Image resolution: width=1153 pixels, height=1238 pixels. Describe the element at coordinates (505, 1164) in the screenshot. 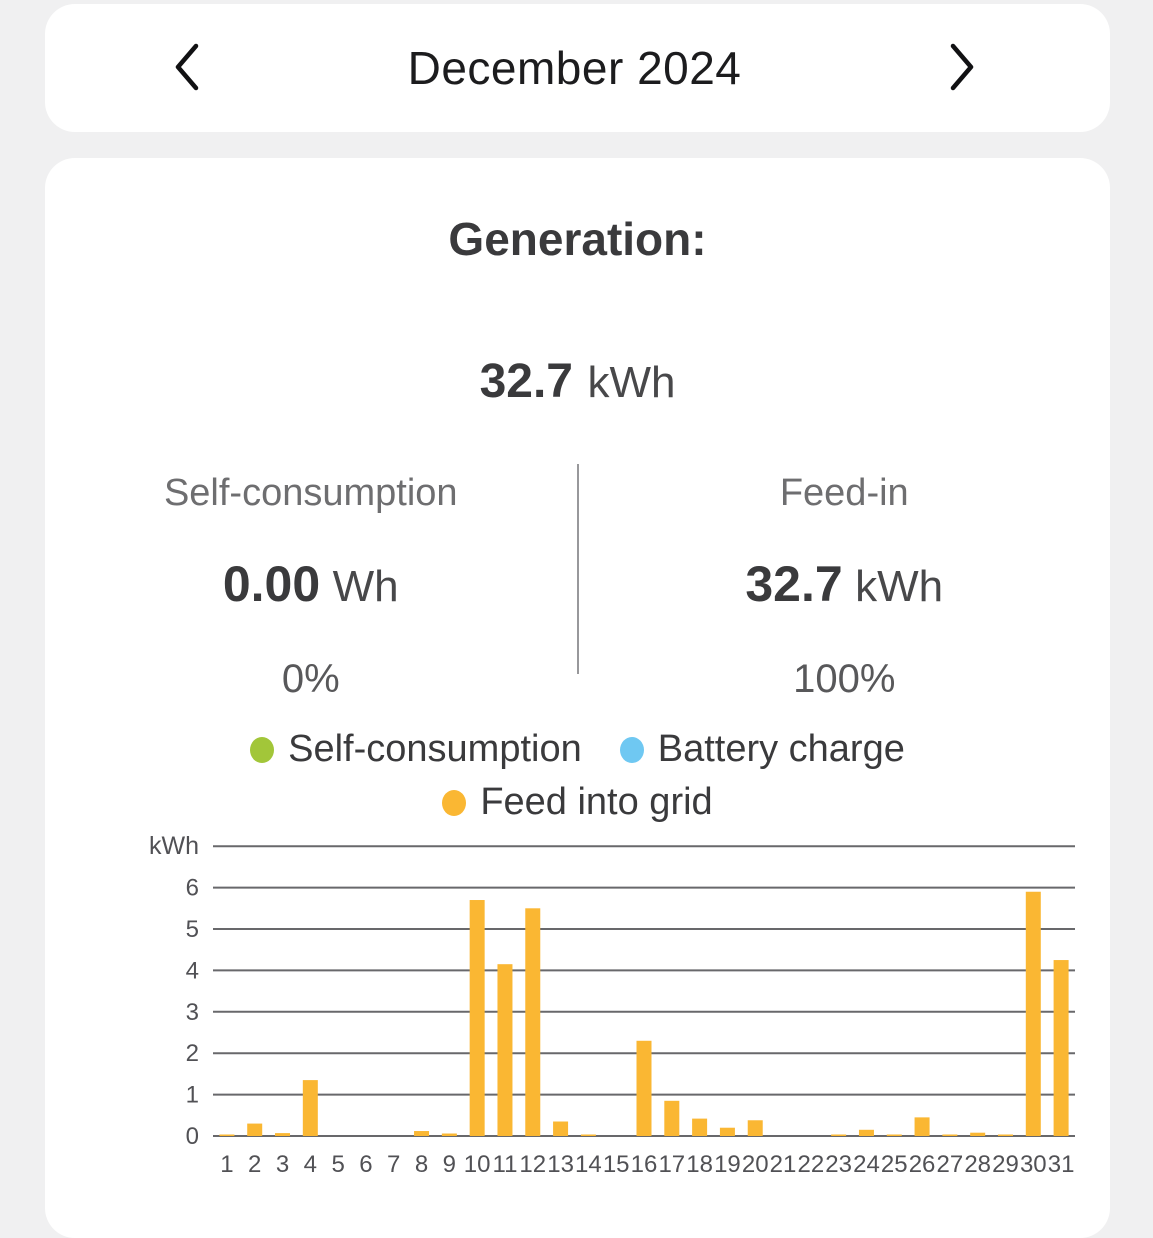

I see `x-axis-tick-label: 11` at that location.